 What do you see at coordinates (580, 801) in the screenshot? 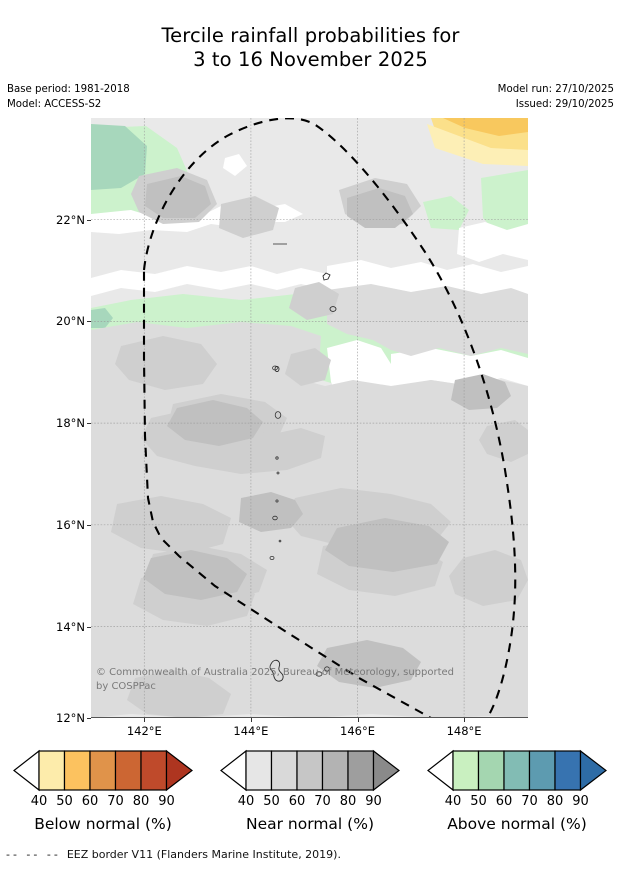
I see `cbar-above-tick-90: 90` at bounding box center [580, 801].